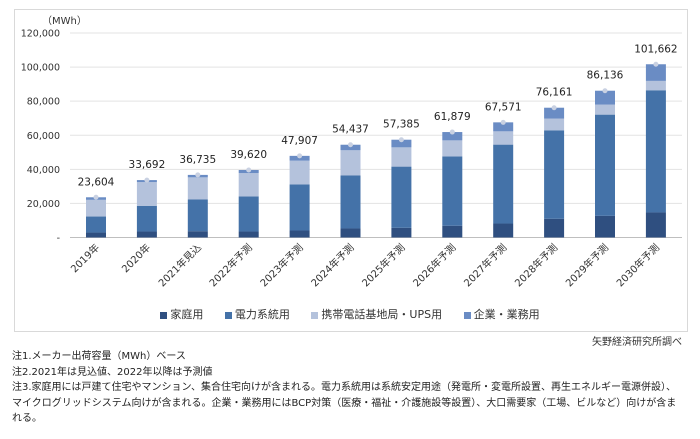 This screenshot has height=439, width=700. What do you see at coordinates (112, 372) in the screenshot?
I see `note-2: 注2.2021年は見込値、2022年以降は予測値` at bounding box center [112, 372].